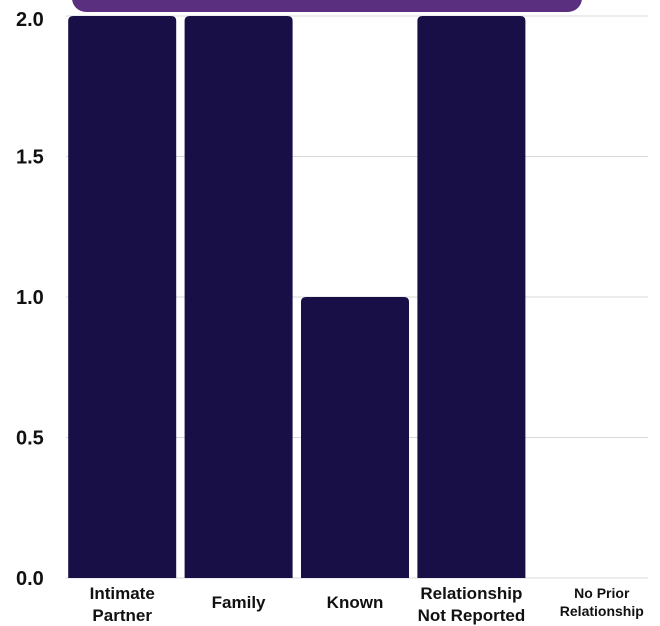 Image resolution: width=660 pixels, height=626 pixels. Describe the element at coordinates (30, 20) in the screenshot. I see `y-tick-label: 2.0` at that location.